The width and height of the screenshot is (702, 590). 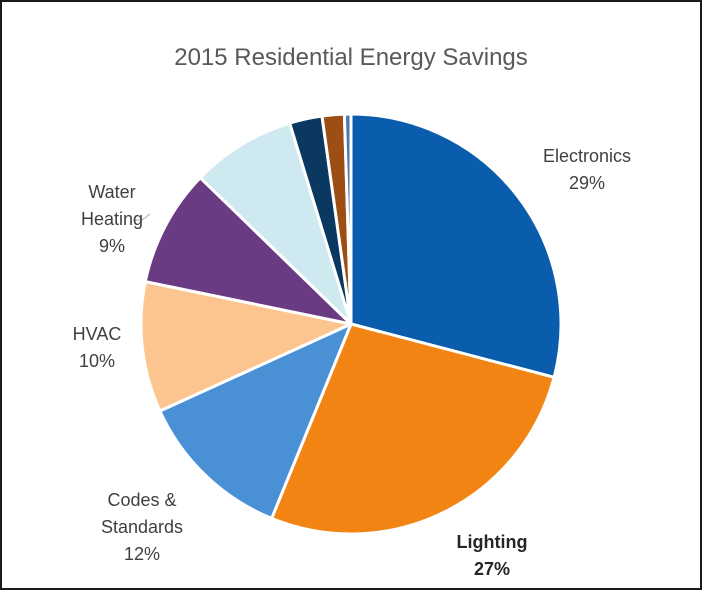 What do you see at coordinates (351, 57) in the screenshot?
I see `chart-title: 2015 Residential Energy Savings` at bounding box center [351, 57].